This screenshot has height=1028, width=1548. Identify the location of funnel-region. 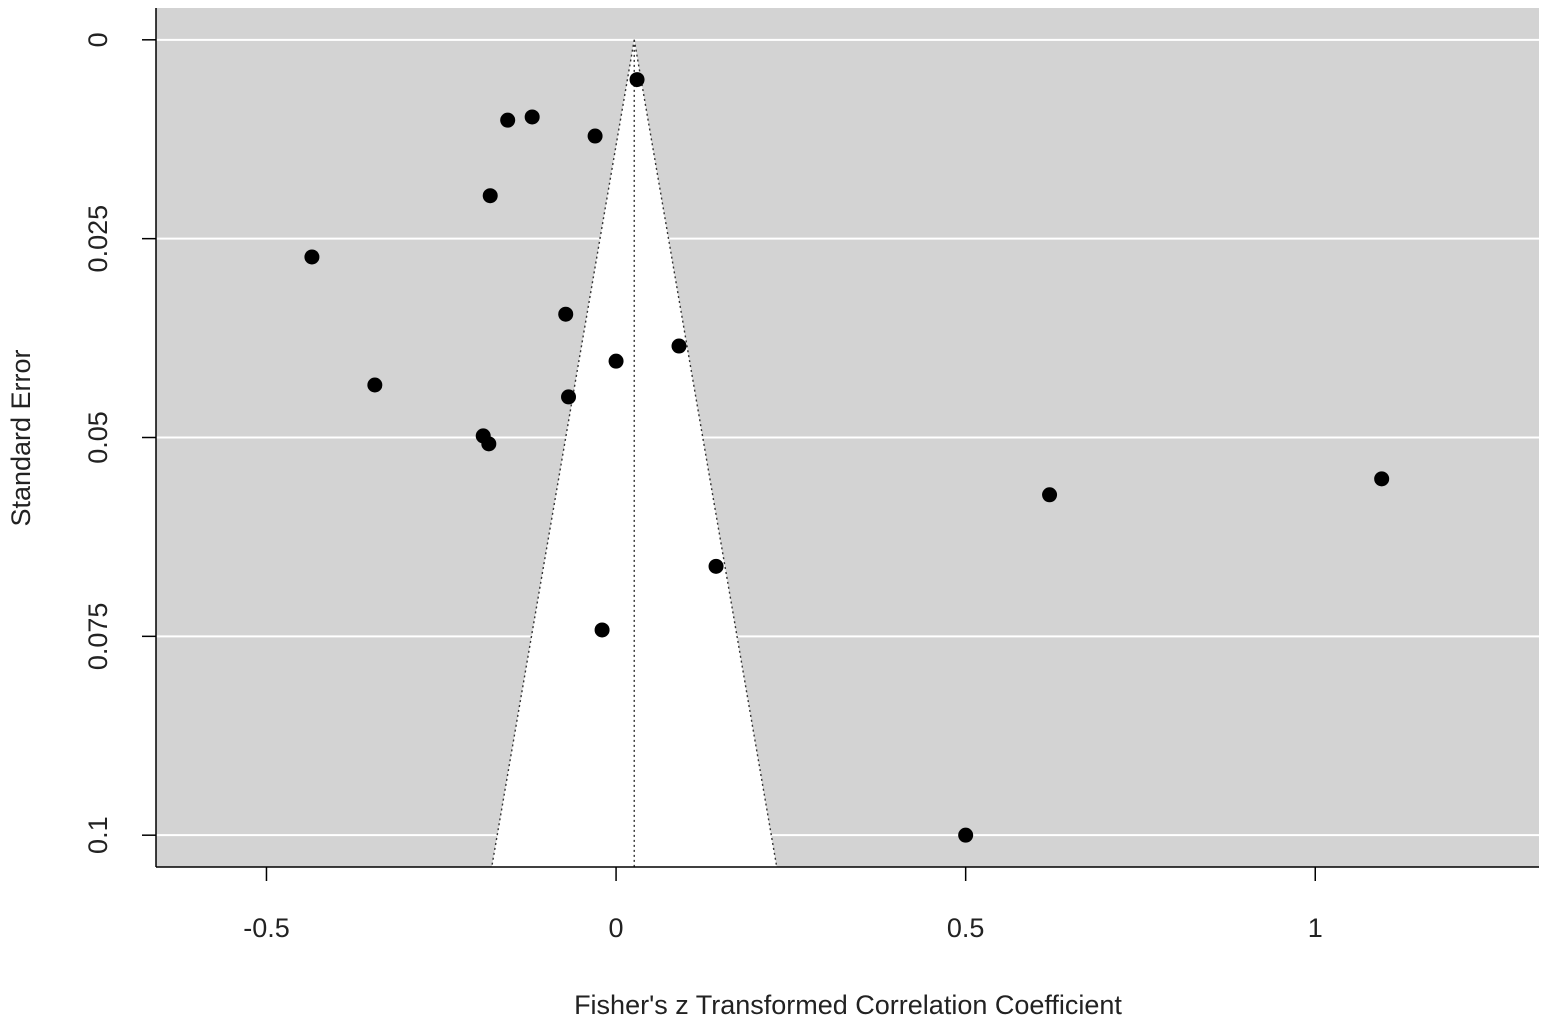
(634, 453).